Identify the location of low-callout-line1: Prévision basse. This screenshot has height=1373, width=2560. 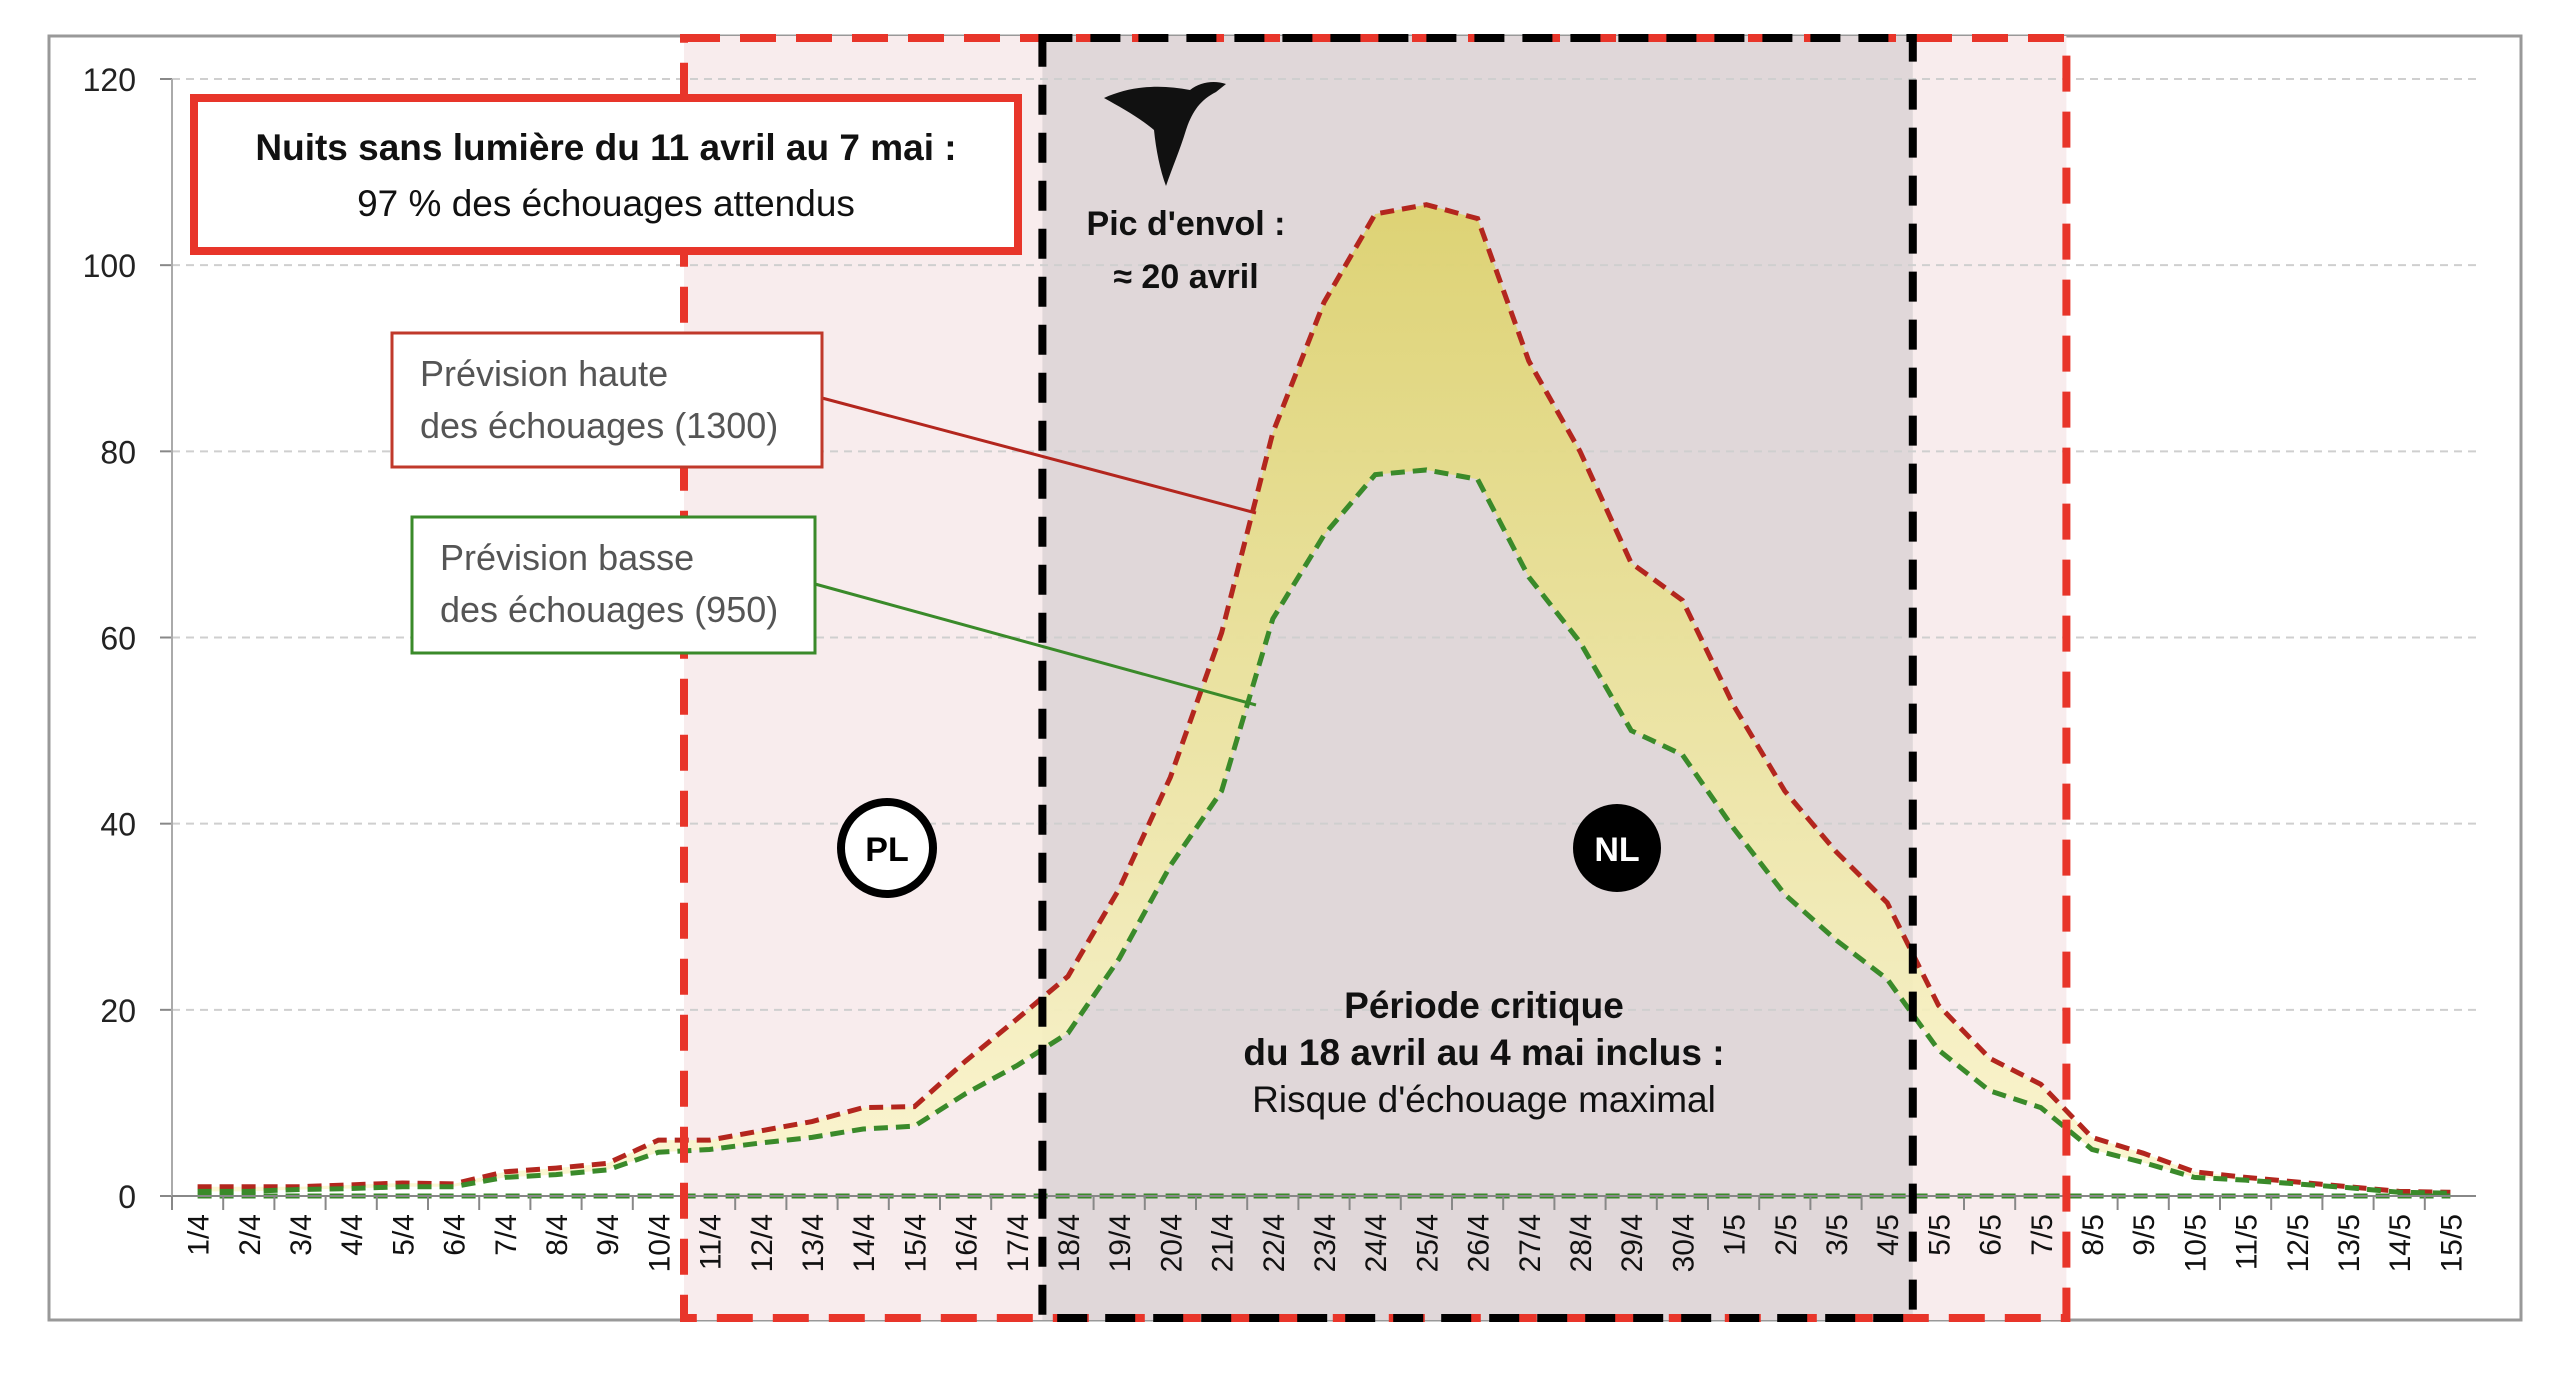
(567, 557).